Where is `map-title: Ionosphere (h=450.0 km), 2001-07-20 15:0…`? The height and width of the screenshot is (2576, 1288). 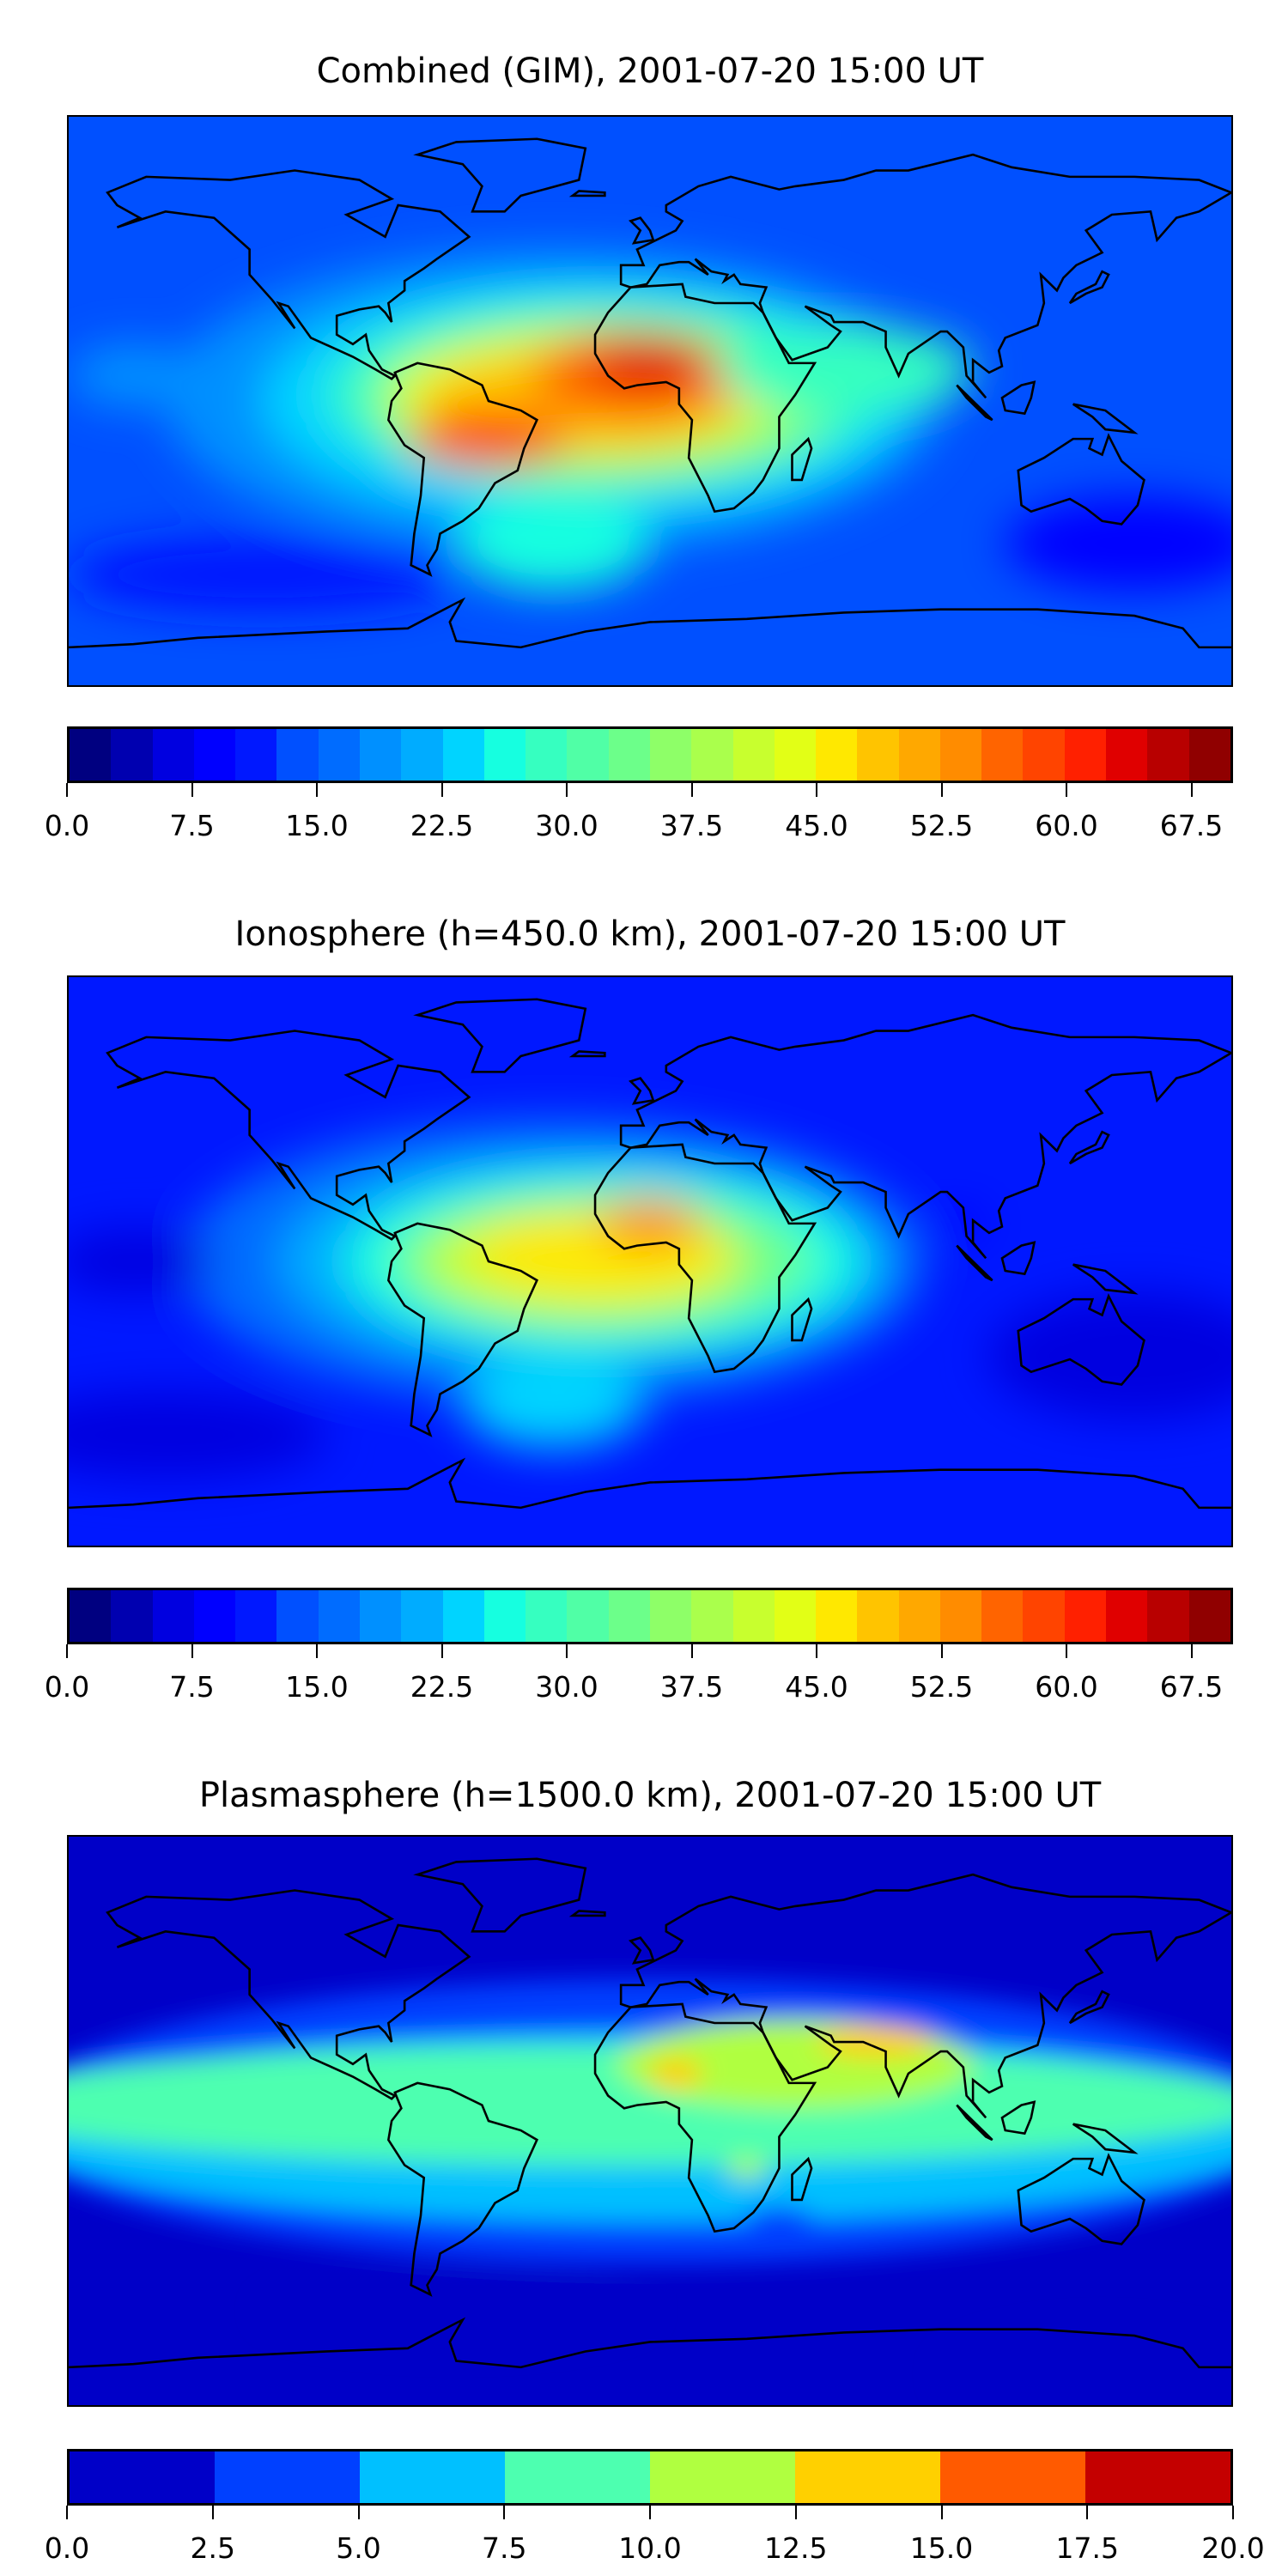
map-title: Ionosphere (h=450.0 km), 2001-07-20 15:0… is located at coordinates (650, 934).